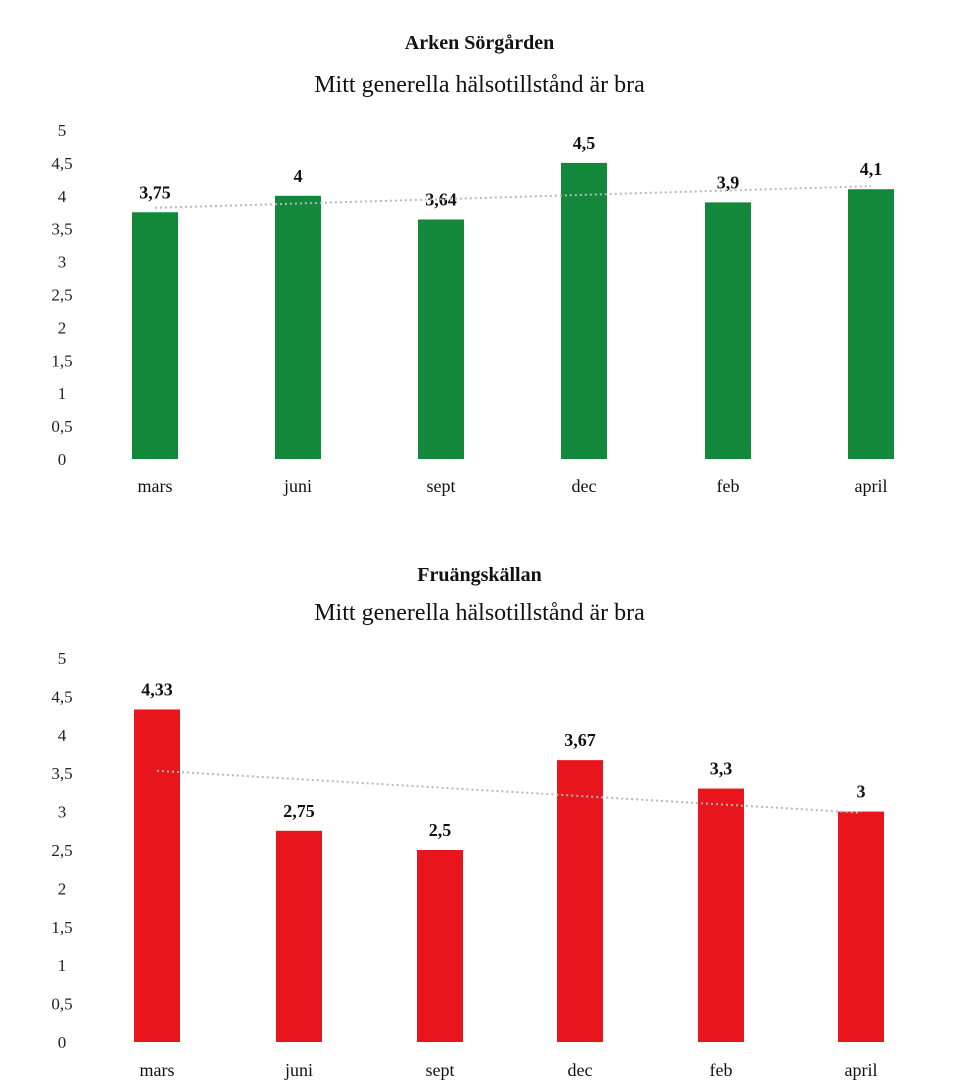 Image resolution: width=959 pixels, height=1085 pixels. Describe the element at coordinates (157, 689) in the screenshot. I see `data-label: 4,33` at that location.